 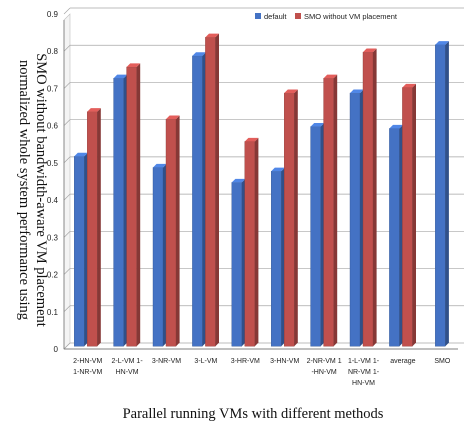 What do you see at coordinates (56, 349) in the screenshot?
I see `y-tick-label: 0` at bounding box center [56, 349].